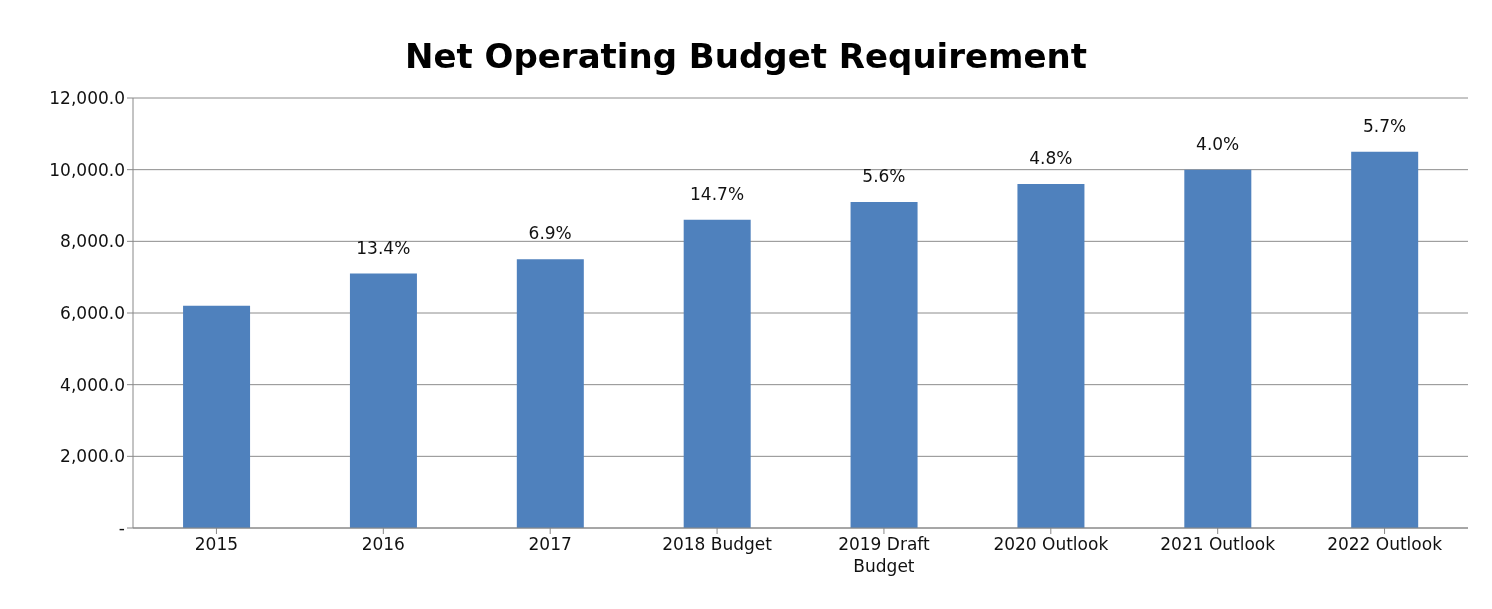 The height and width of the screenshot is (609, 1492). I want to click on y-tick-label: 12,000.0, so click(87, 98).